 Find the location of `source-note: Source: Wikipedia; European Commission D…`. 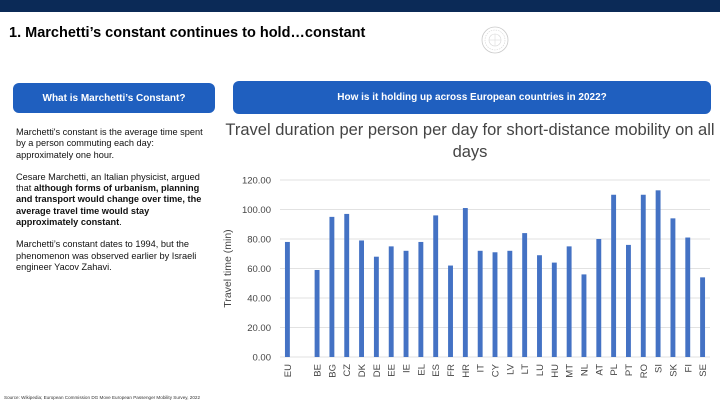

source-note: Source: Wikipedia; European Commission D… is located at coordinates (102, 397).